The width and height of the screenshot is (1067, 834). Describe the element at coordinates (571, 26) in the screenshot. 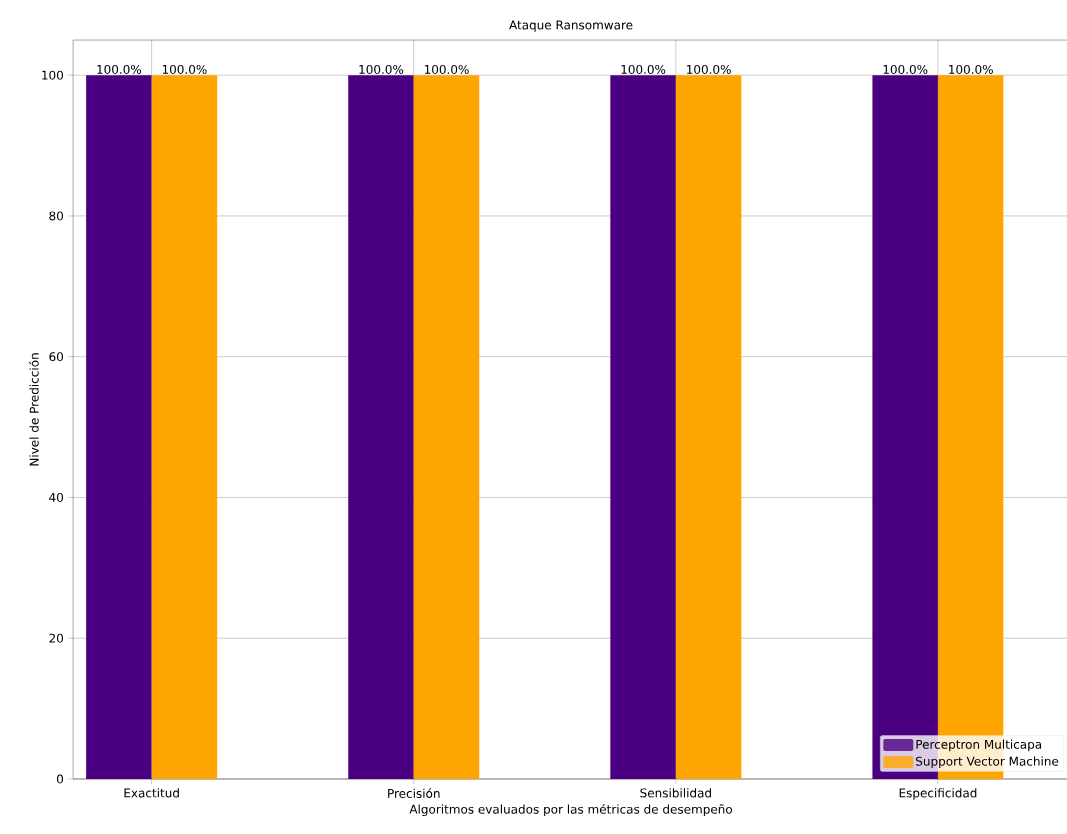

I see `chart-title: Ataque Ransomware` at that location.